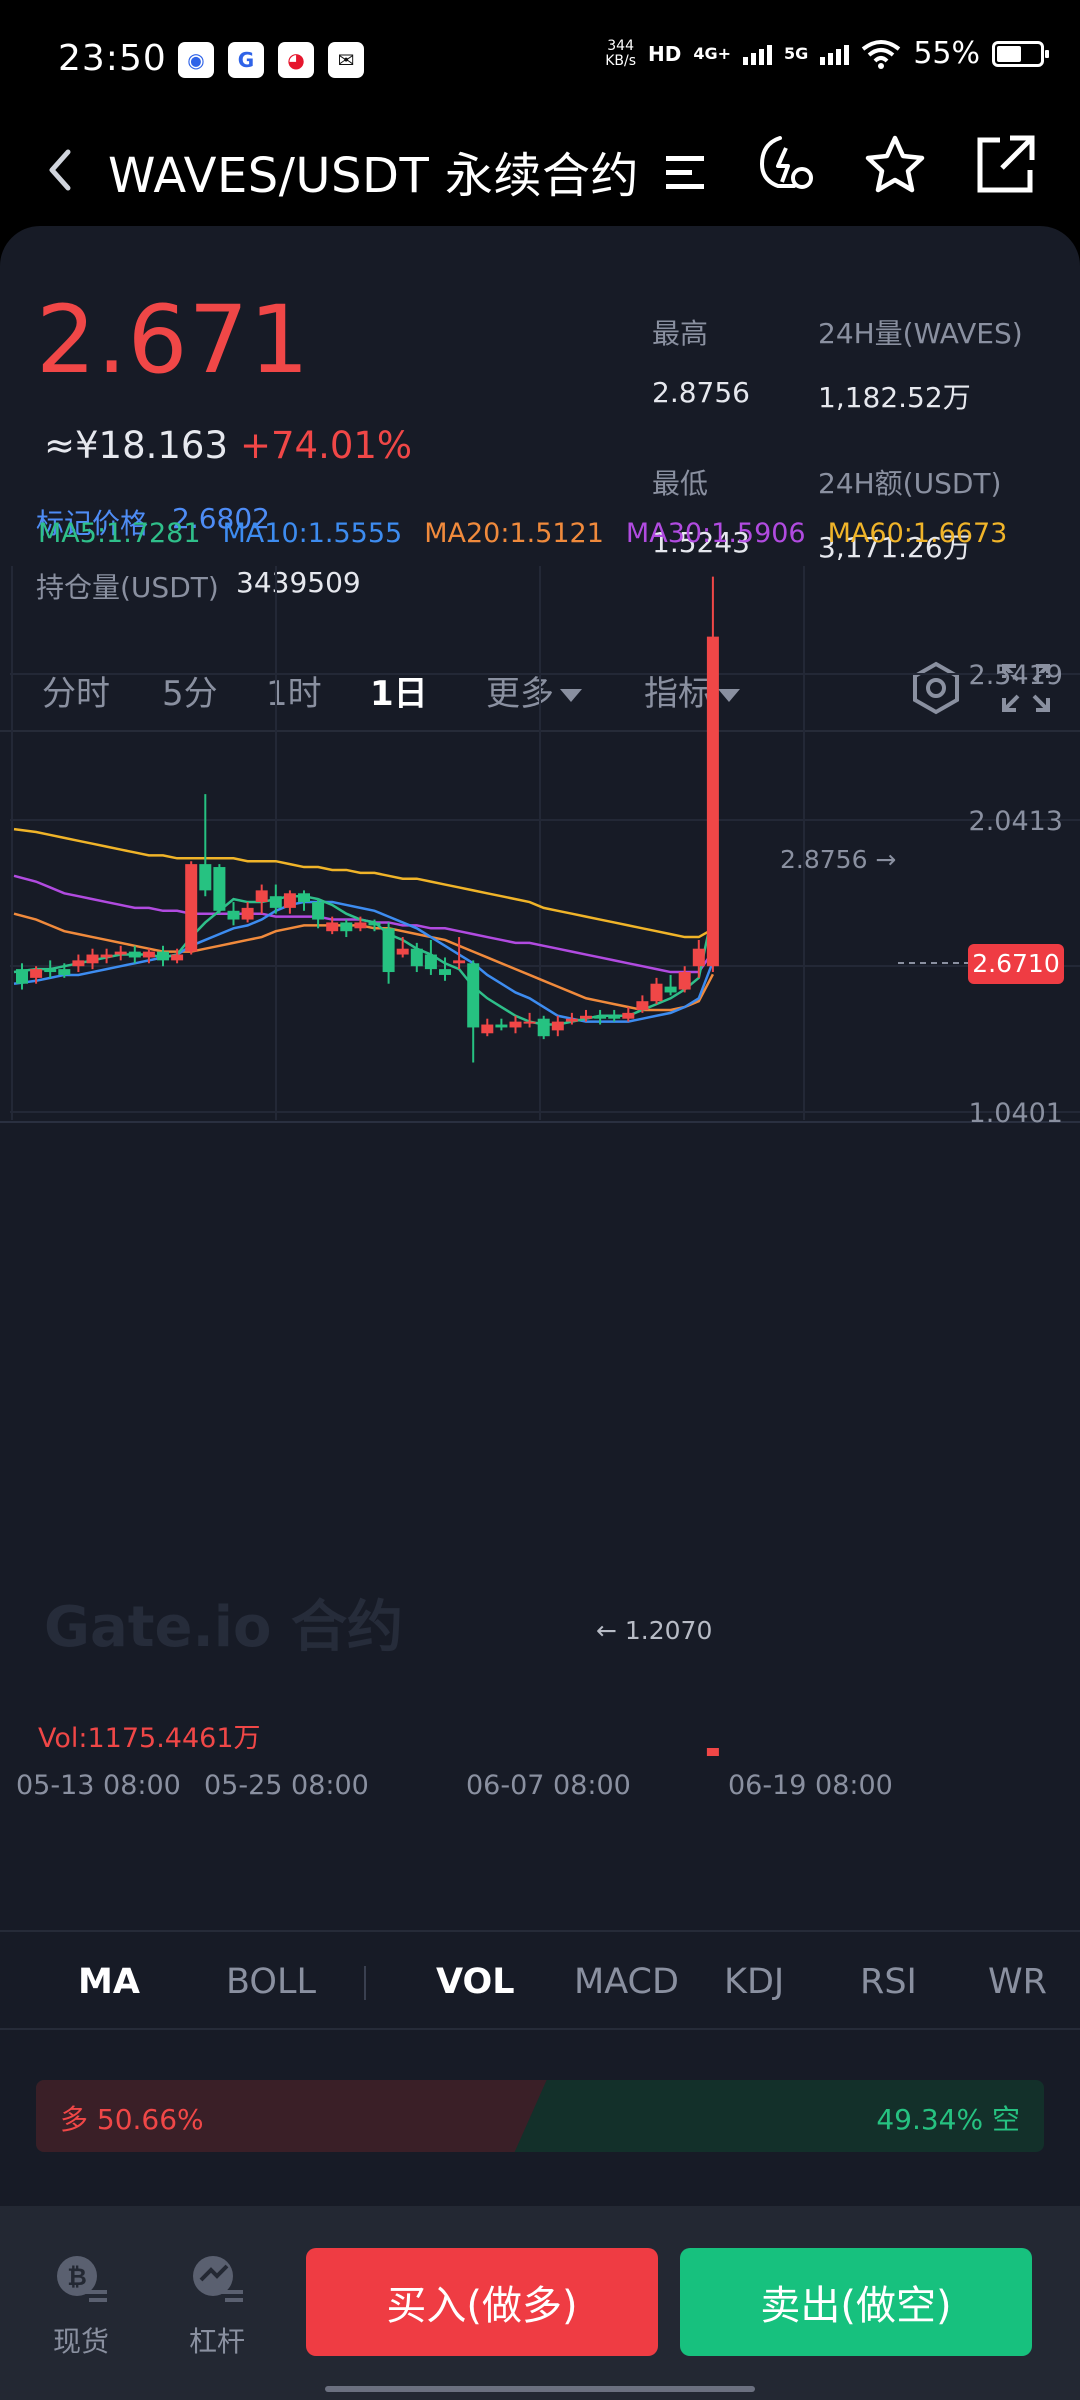 The height and width of the screenshot is (2400, 1080). I want to click on current-price-tag-bg, so click(1016, 964).